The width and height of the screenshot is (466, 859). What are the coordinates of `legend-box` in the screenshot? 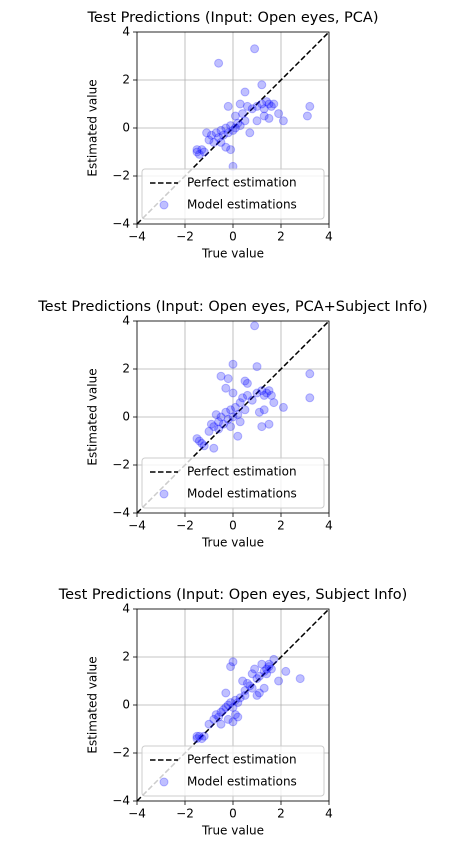 It's located at (233, 771).